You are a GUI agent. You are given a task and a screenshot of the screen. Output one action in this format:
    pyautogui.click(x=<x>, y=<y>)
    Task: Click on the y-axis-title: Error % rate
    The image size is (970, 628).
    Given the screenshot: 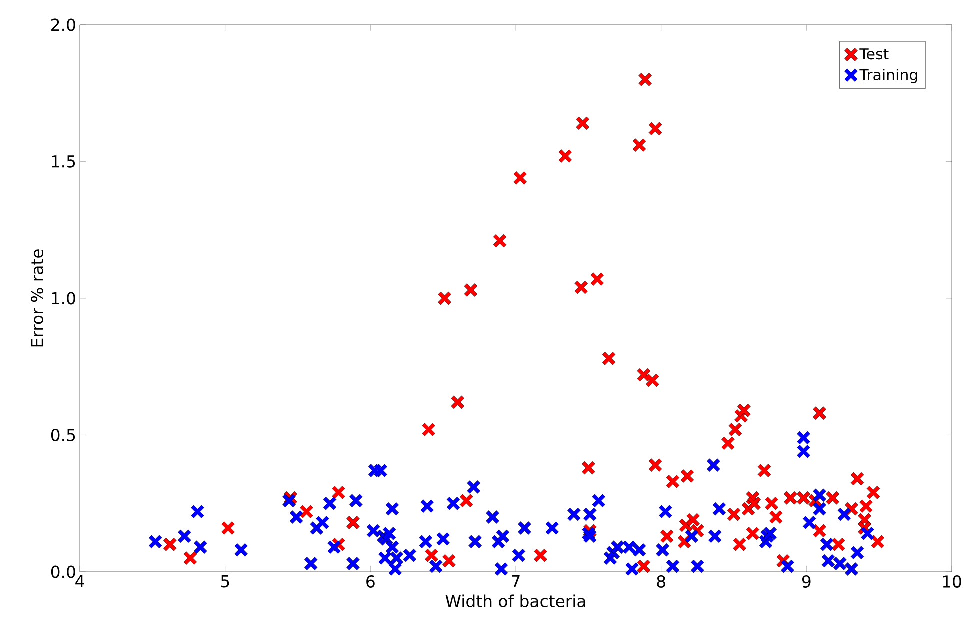 What is the action you would take?
    pyautogui.click(x=37, y=298)
    